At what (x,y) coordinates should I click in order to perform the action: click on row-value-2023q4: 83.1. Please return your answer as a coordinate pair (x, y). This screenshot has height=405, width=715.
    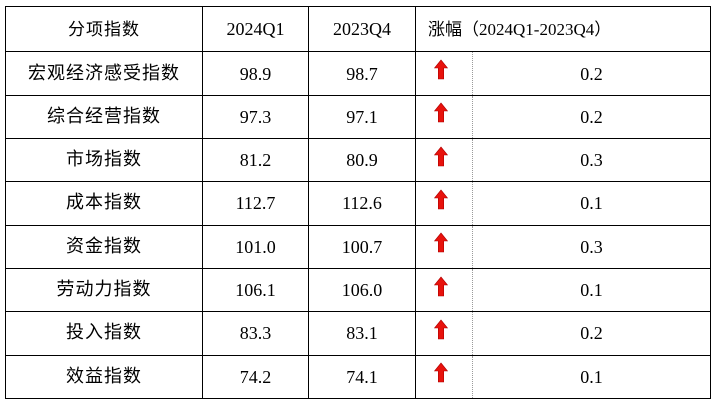
    Looking at the image, I should click on (362, 333).